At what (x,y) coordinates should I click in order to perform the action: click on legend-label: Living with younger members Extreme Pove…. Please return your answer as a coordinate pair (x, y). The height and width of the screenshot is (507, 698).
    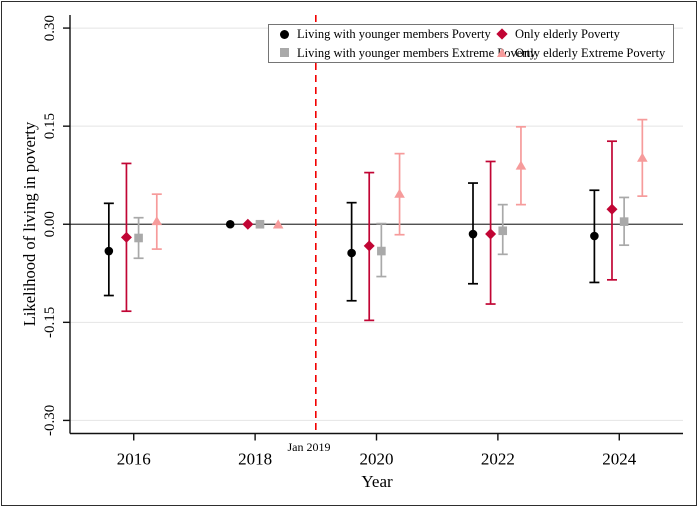
    Looking at the image, I should click on (417, 52).